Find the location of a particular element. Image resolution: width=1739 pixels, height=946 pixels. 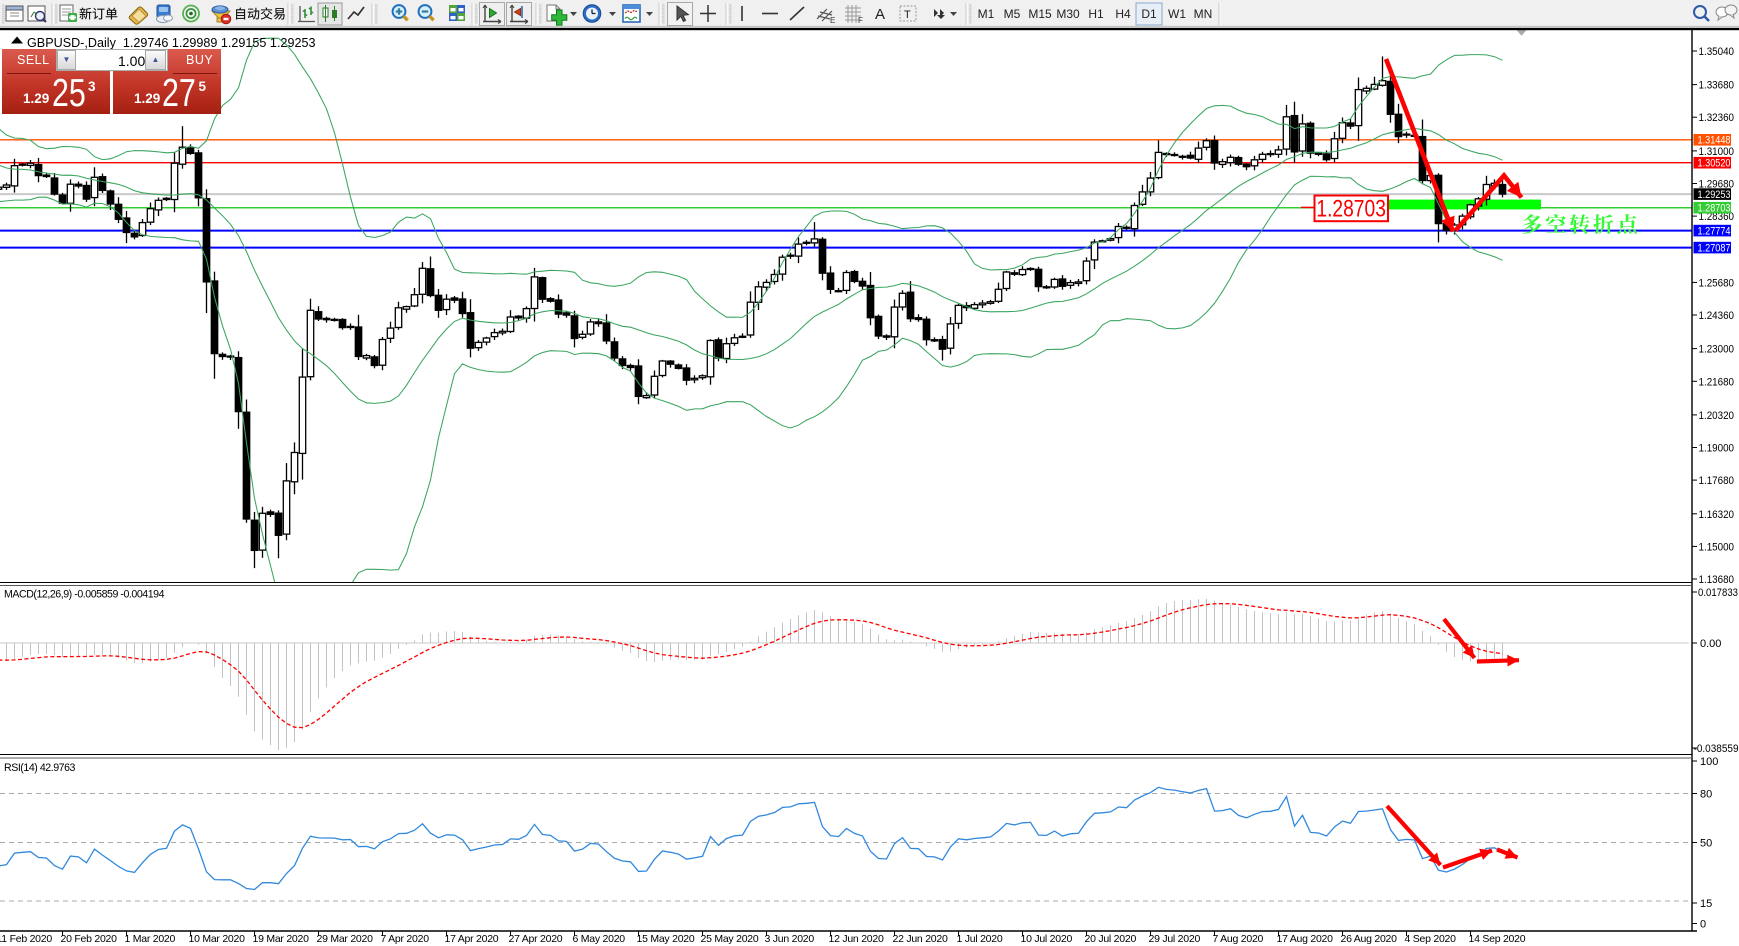

svg-text: 19 Mar 2020 is located at coordinates (281, 939).